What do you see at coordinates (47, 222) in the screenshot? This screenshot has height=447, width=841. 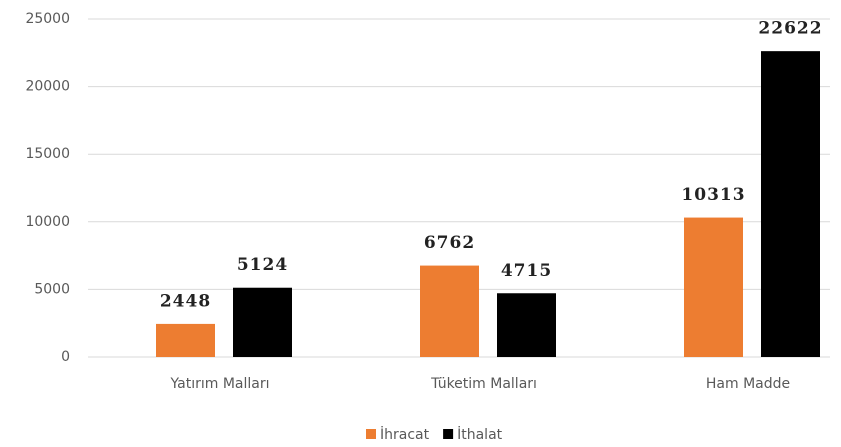 I see `y-tick-label: 10000` at bounding box center [47, 222].